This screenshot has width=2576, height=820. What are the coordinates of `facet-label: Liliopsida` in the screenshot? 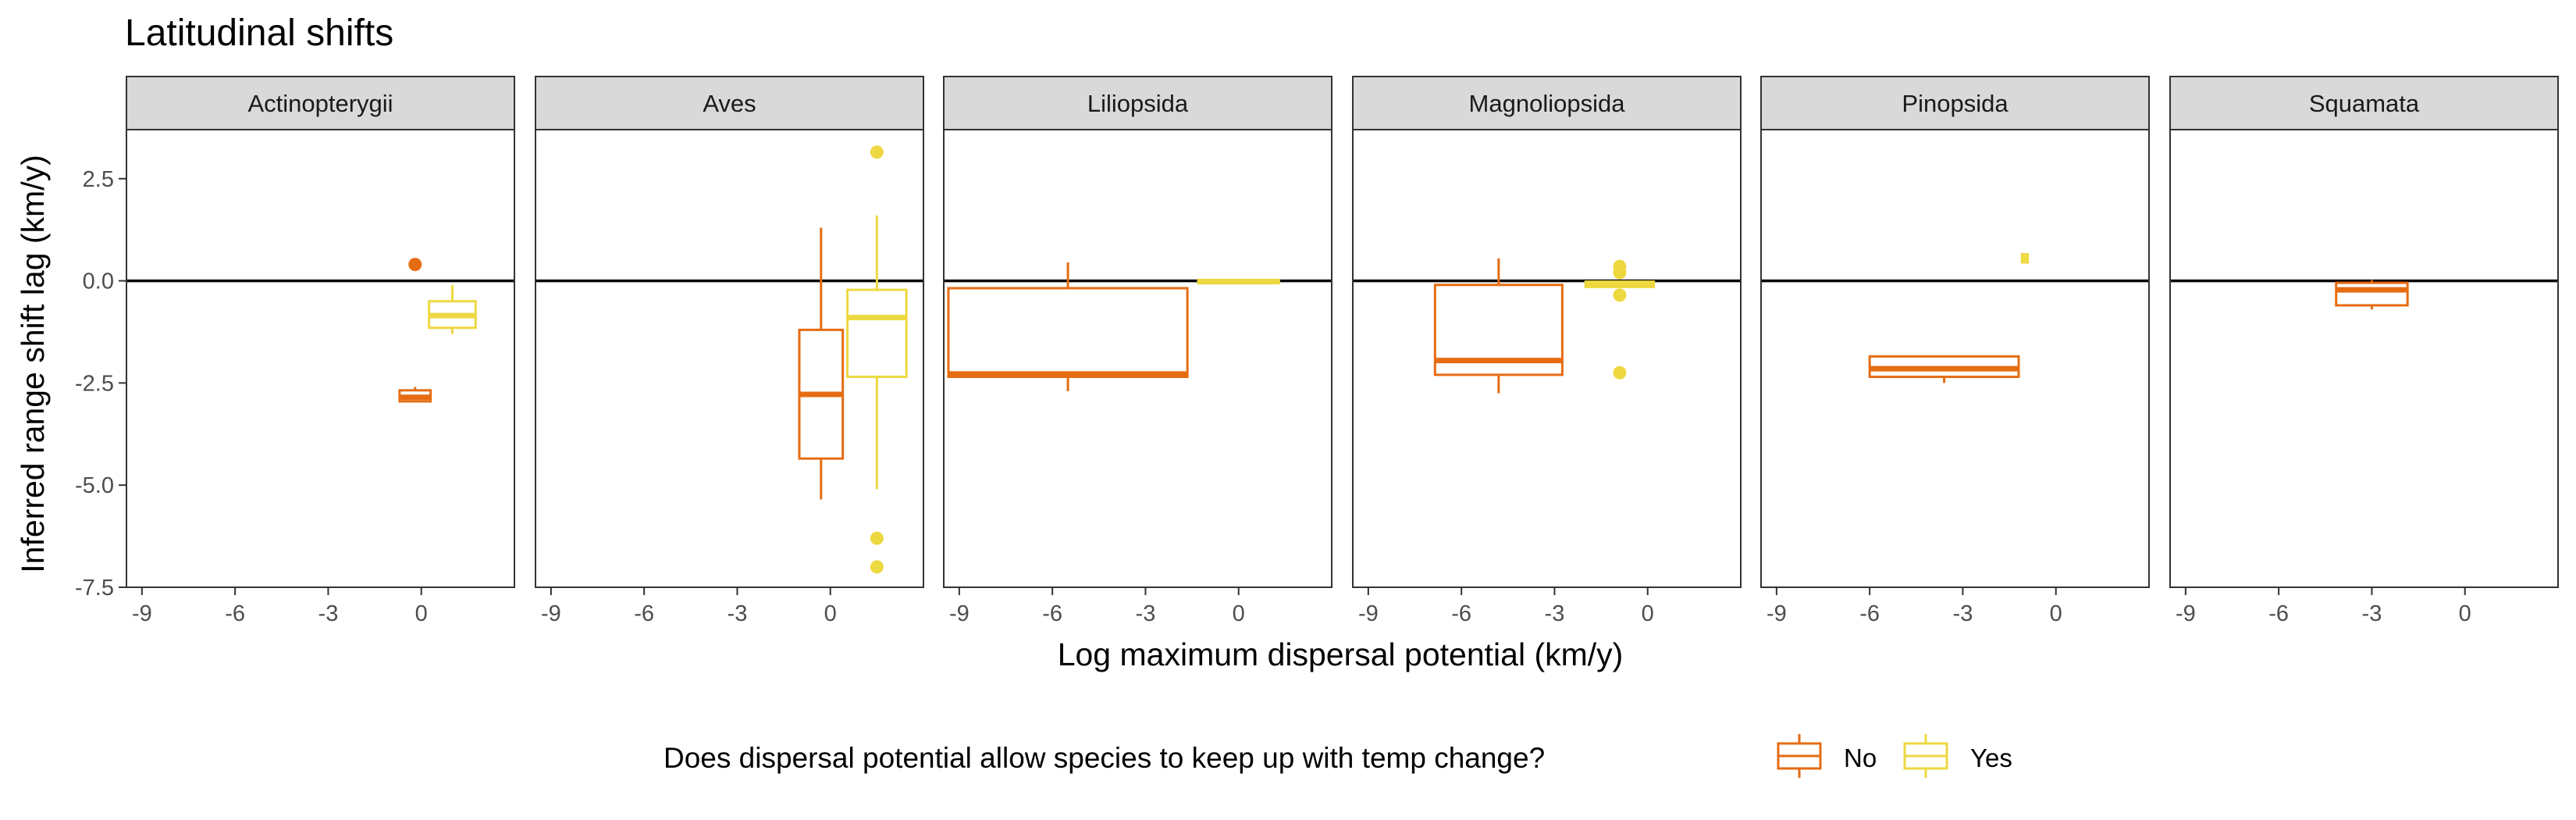 It's located at (1138, 103).